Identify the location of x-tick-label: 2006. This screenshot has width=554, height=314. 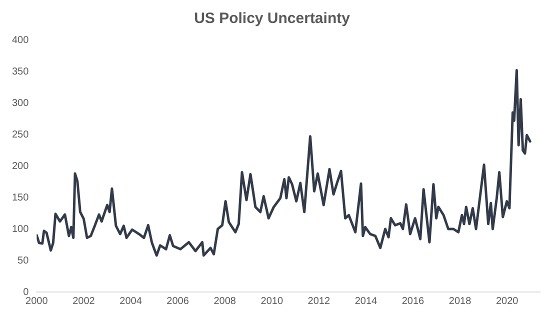
(178, 301).